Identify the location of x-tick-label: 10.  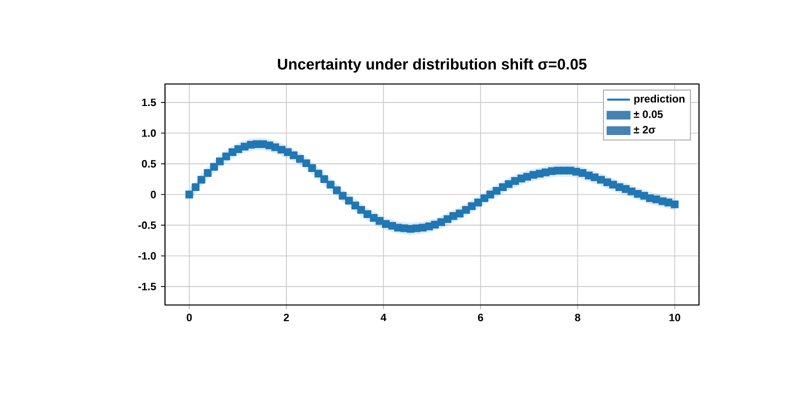
(674, 318).